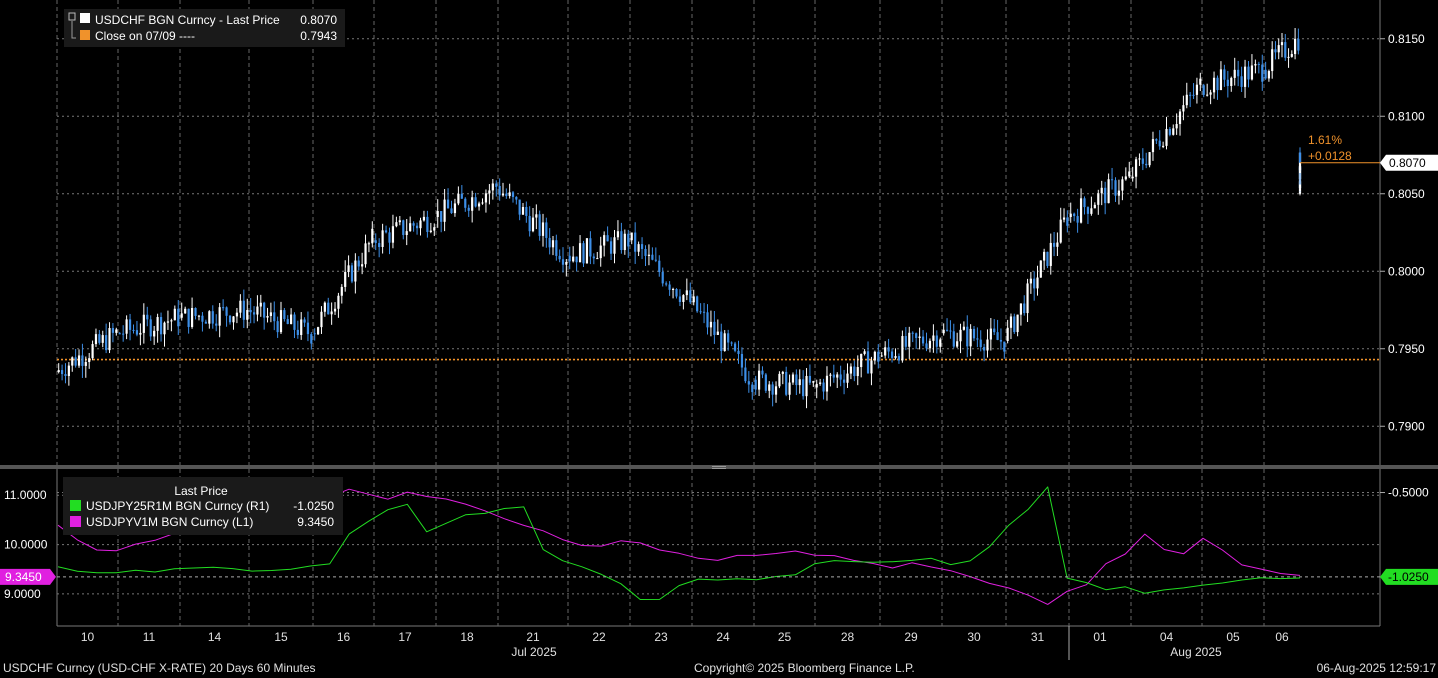 The width and height of the screenshot is (1438, 678). I want to click on series-swatch-close, so click(85, 35).